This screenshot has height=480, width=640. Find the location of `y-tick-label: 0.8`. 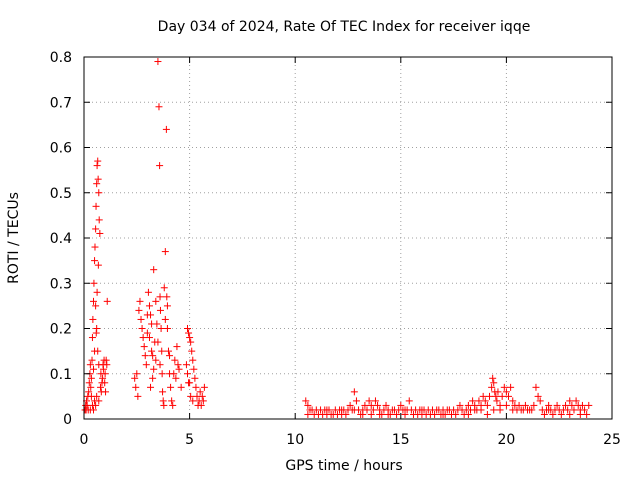

y-tick-label: 0.8 is located at coordinates (61, 58).